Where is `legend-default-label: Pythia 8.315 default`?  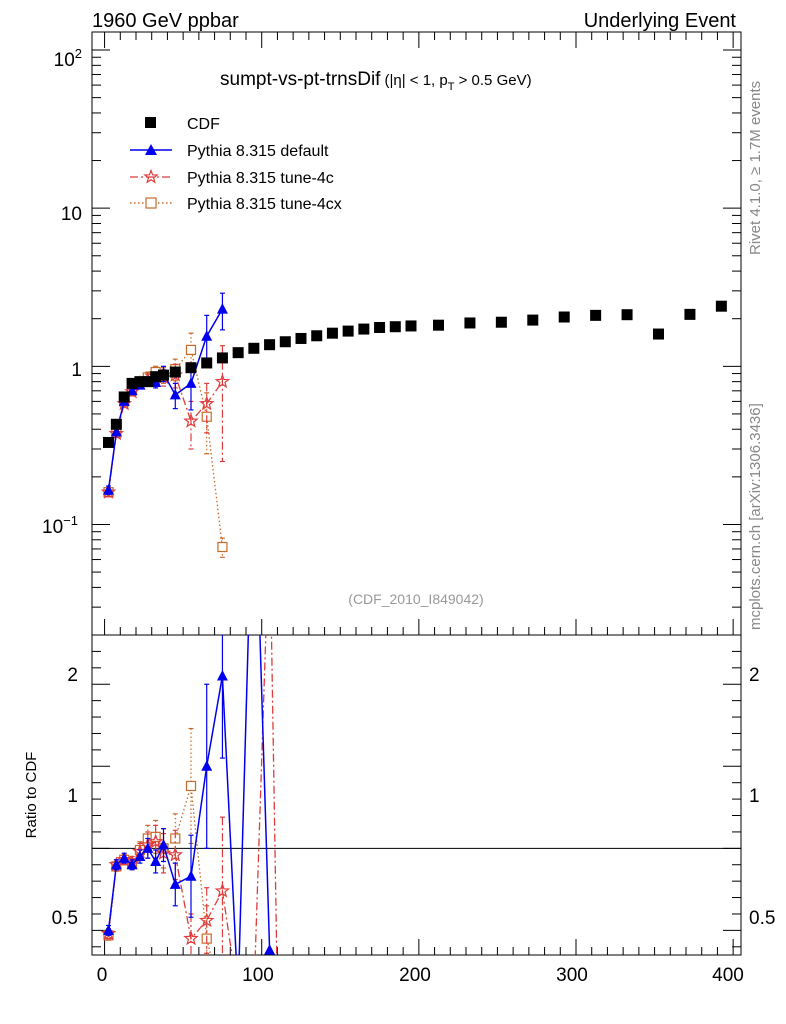 legend-default-label: Pythia 8.315 default is located at coordinates (258, 151).